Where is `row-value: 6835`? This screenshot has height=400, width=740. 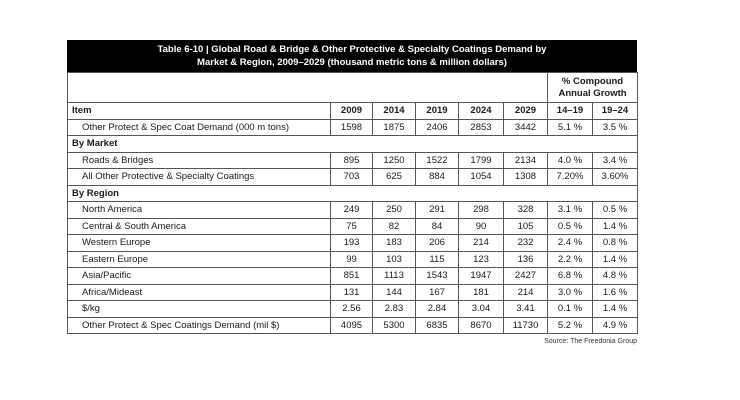
row-value: 6835 is located at coordinates (437, 325).